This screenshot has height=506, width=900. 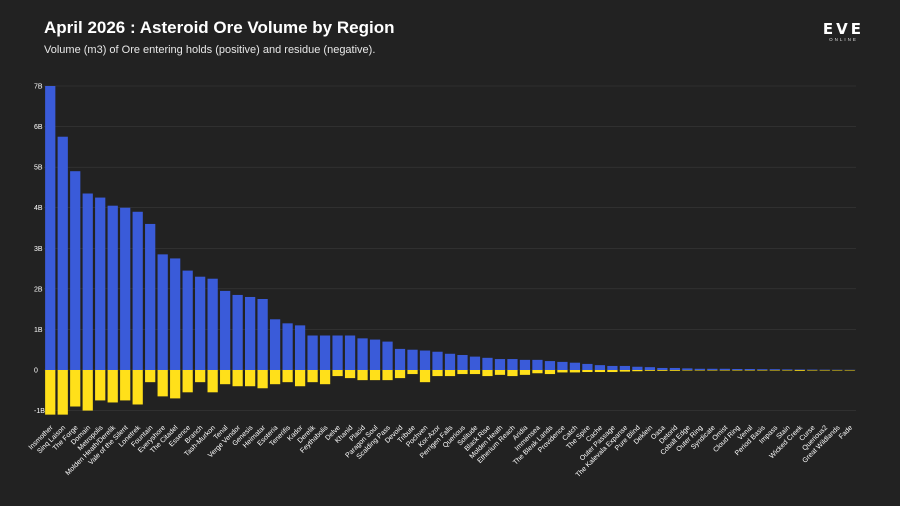 I want to click on y-tick-label: 5B, so click(x=38, y=168).